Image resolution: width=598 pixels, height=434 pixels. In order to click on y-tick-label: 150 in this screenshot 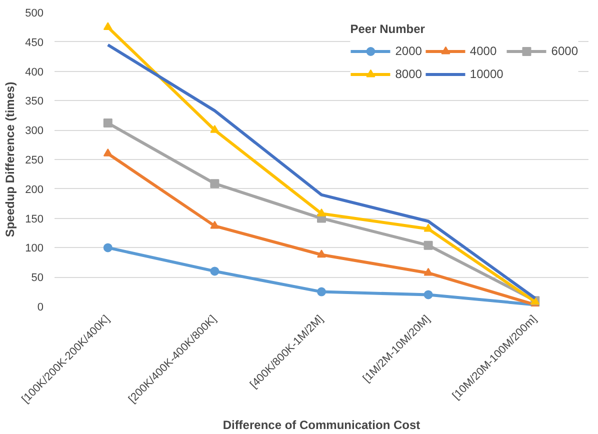, I will do `click(34, 219)`.